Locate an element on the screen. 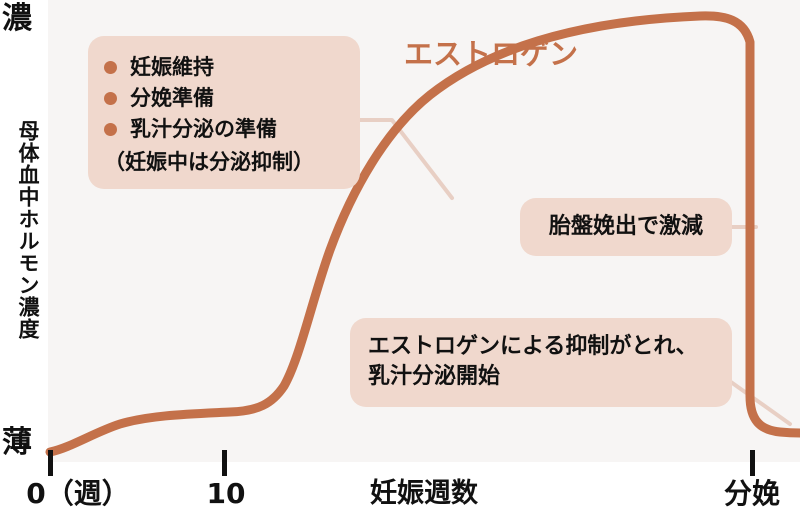 Image resolution: width=800 pixels, height=520 pixels. x-tick-label-0: 0（週） is located at coordinates (78, 493).